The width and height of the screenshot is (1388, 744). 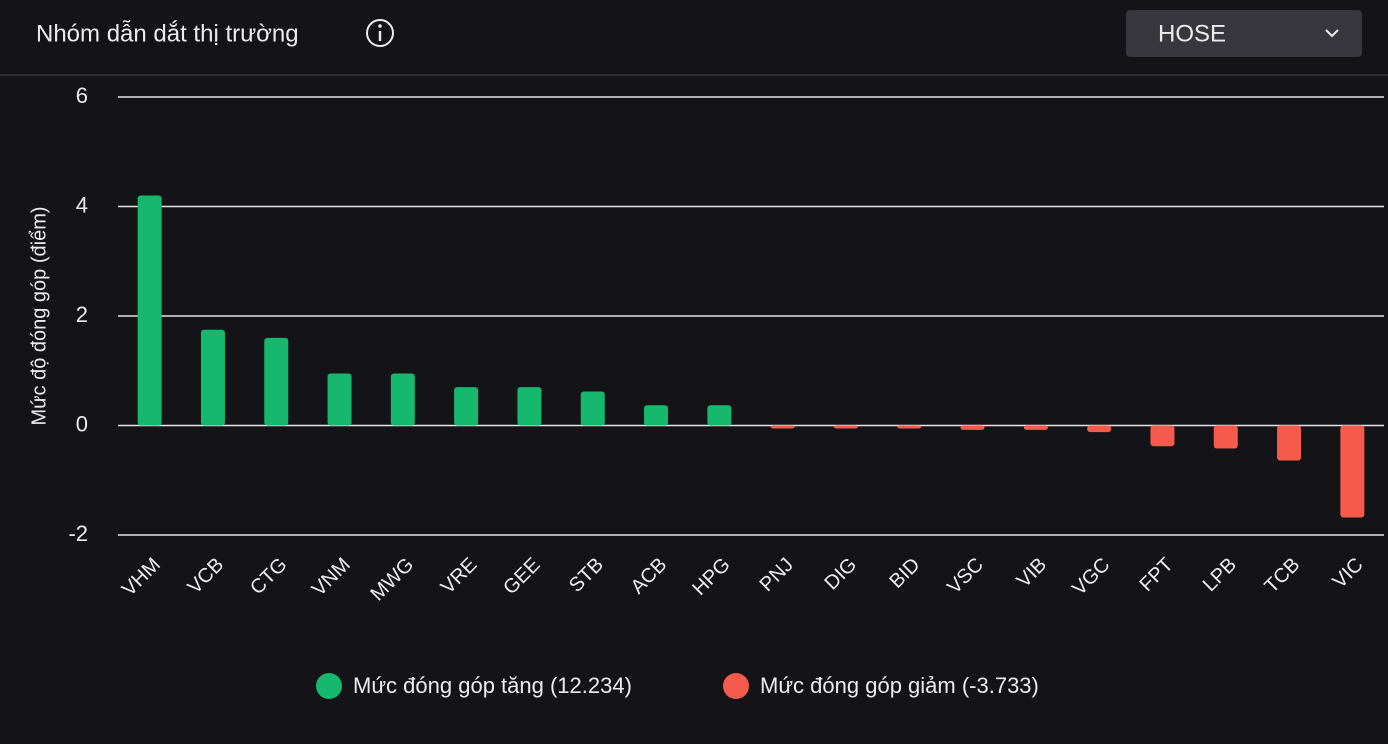 I want to click on x-tick-label: CTG, so click(x=268, y=576).